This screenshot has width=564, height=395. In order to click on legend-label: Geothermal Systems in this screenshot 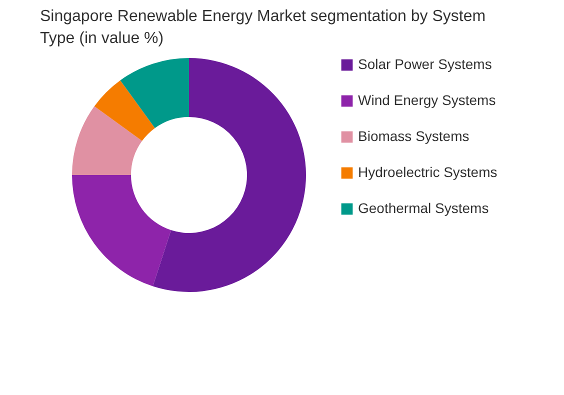, I will do `click(423, 208)`.